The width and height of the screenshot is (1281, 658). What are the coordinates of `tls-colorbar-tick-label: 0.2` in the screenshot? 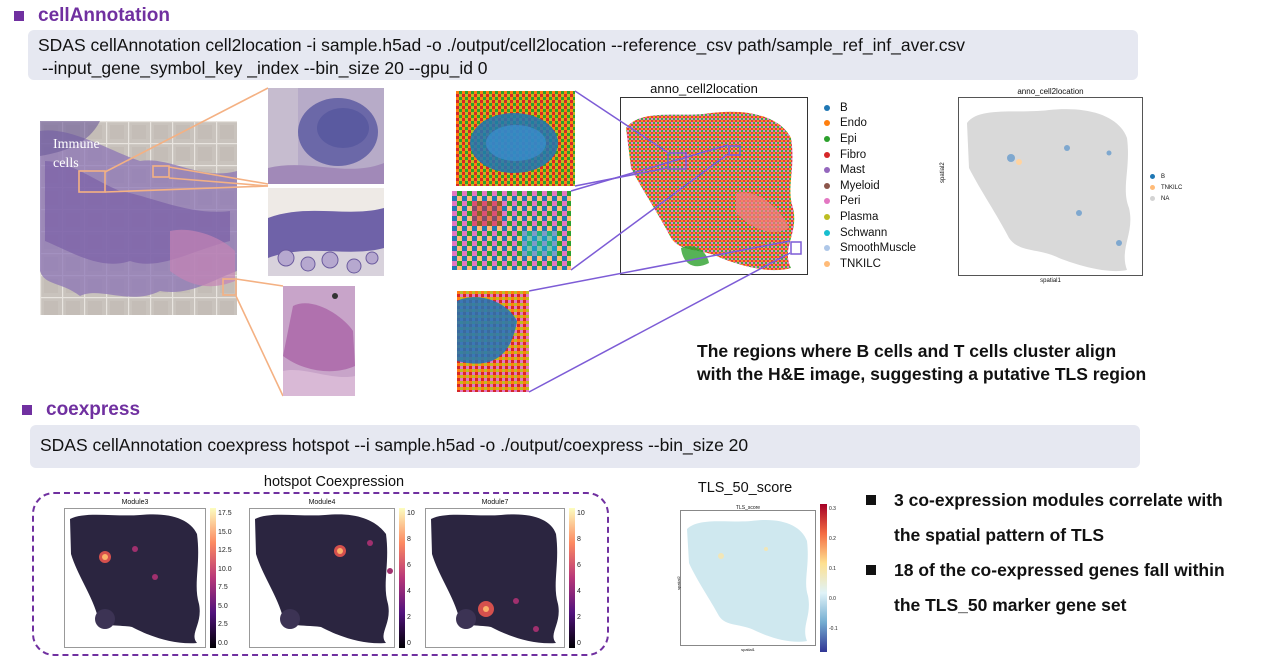 It's located at (832, 539).